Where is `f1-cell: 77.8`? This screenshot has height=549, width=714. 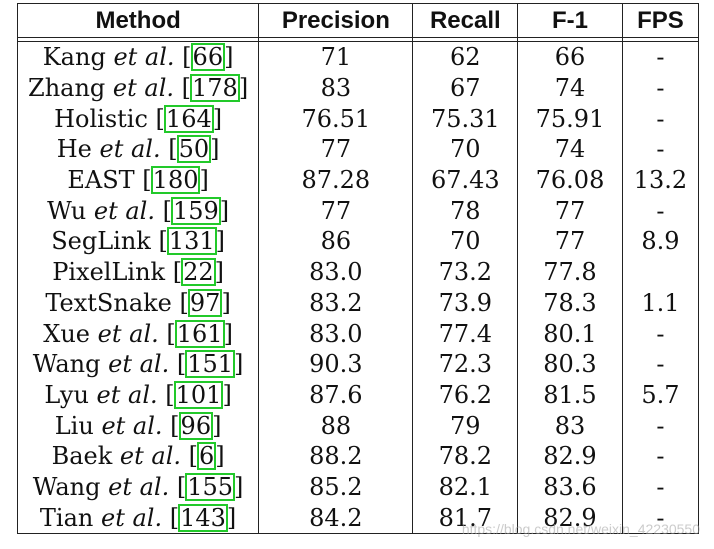 f1-cell: 77.8 is located at coordinates (570, 272).